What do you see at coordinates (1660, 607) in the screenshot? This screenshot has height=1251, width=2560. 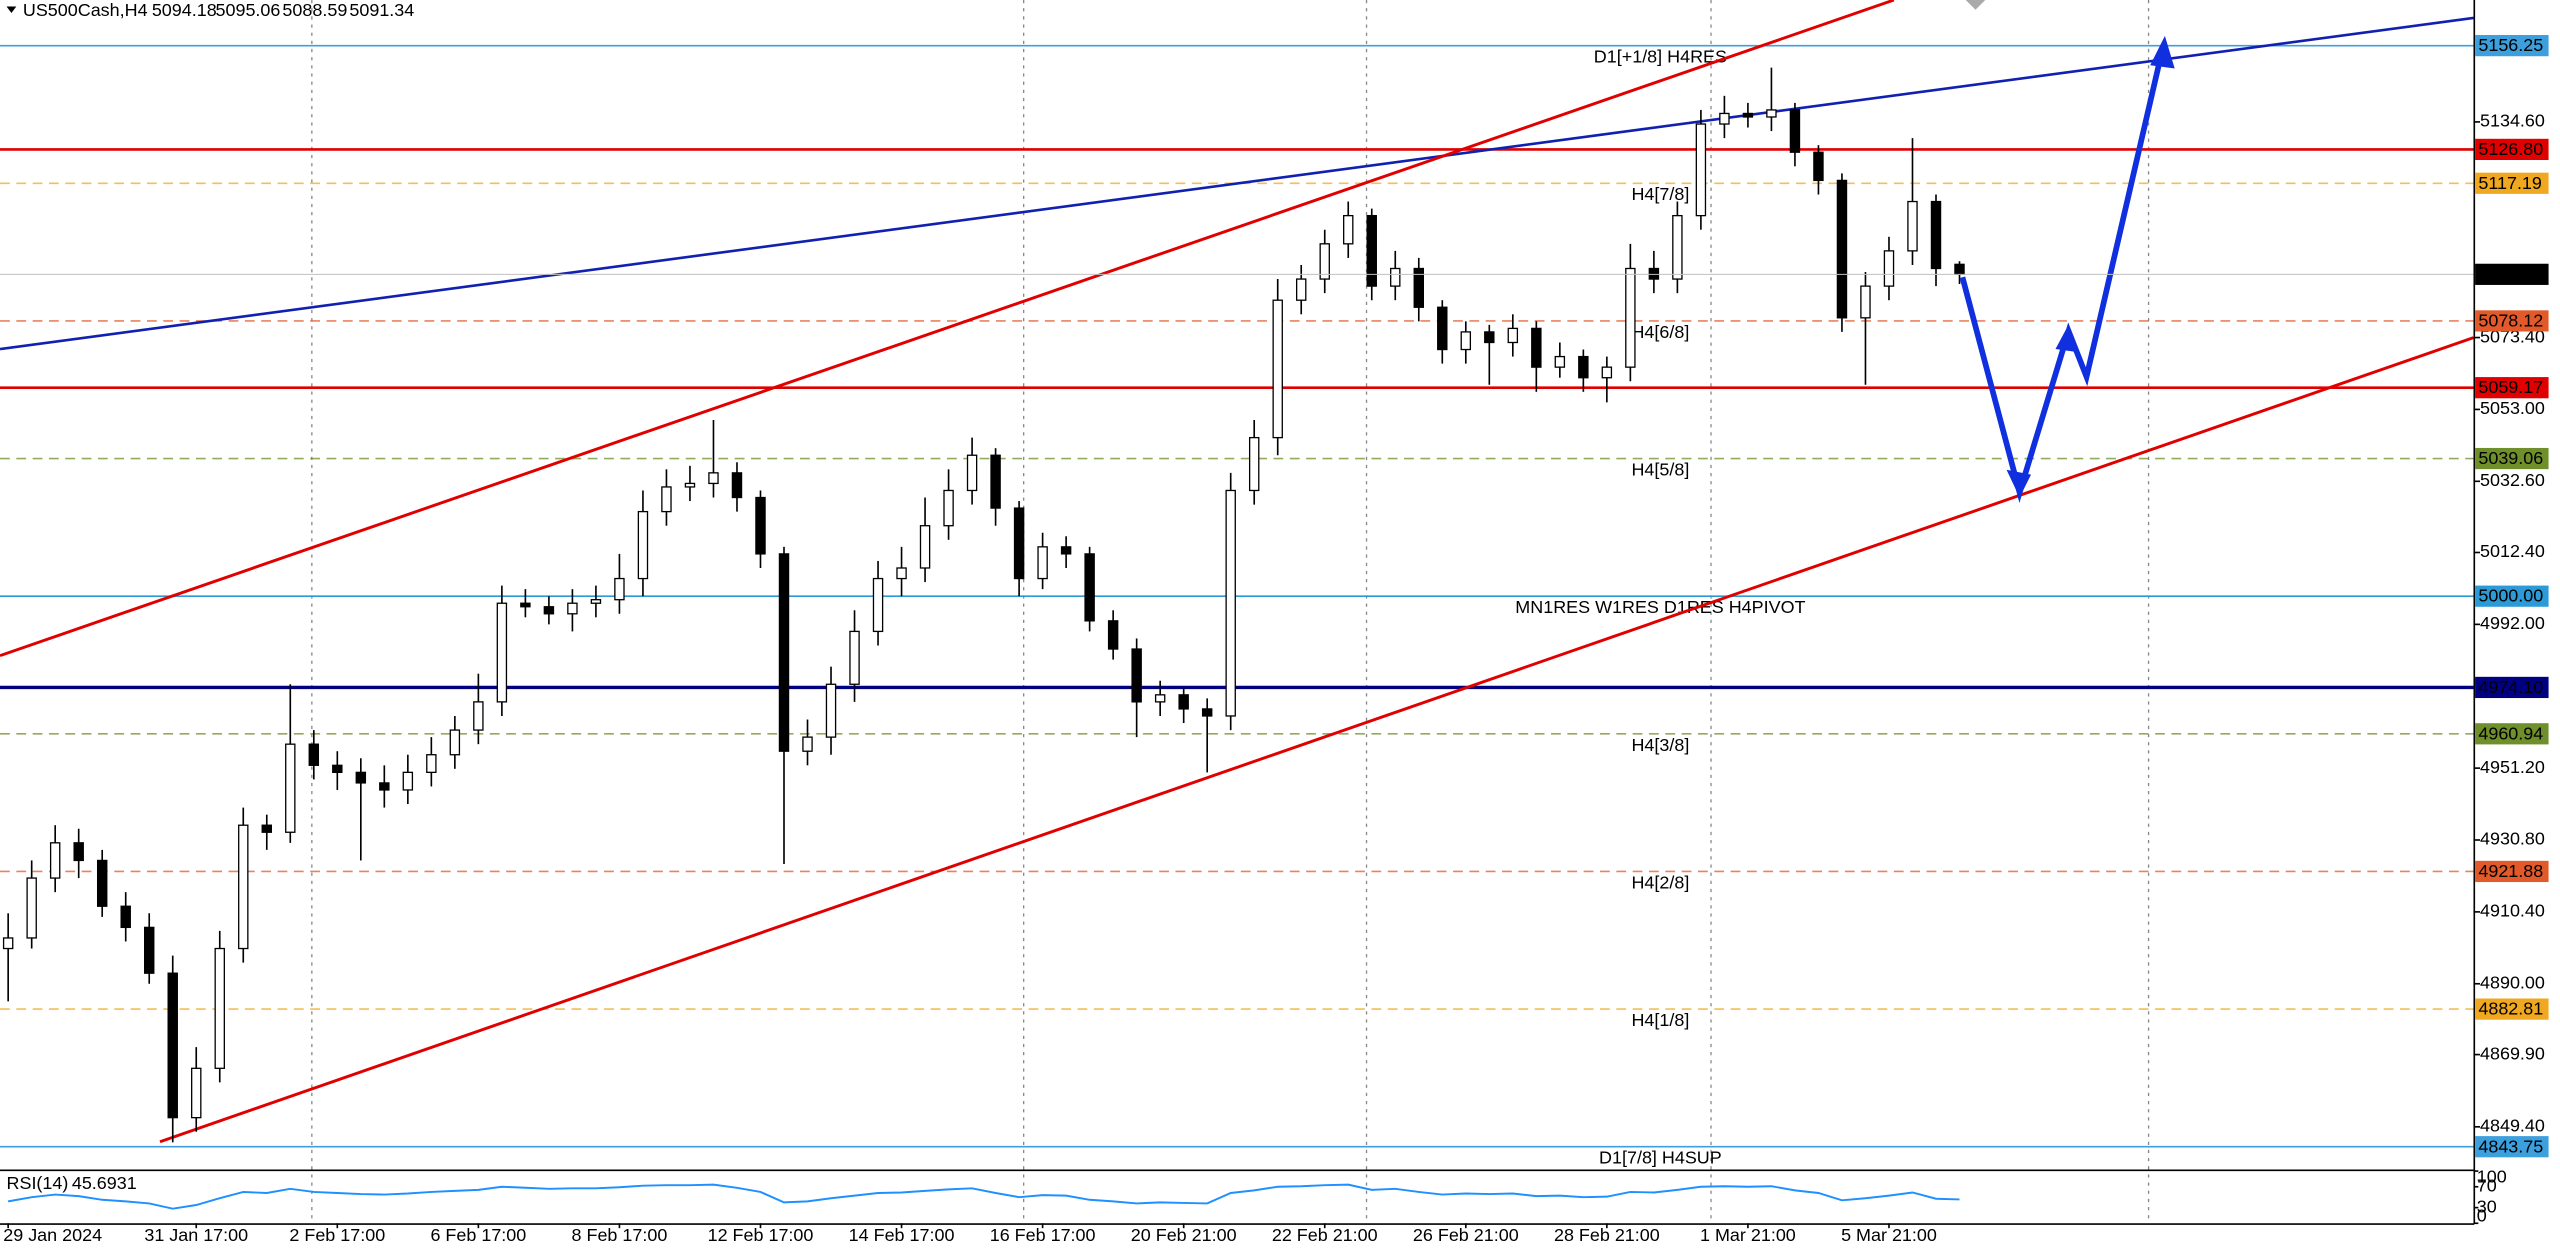 I see `level-text: MN1RES W1RES D1RES H4PIVOT` at bounding box center [1660, 607].